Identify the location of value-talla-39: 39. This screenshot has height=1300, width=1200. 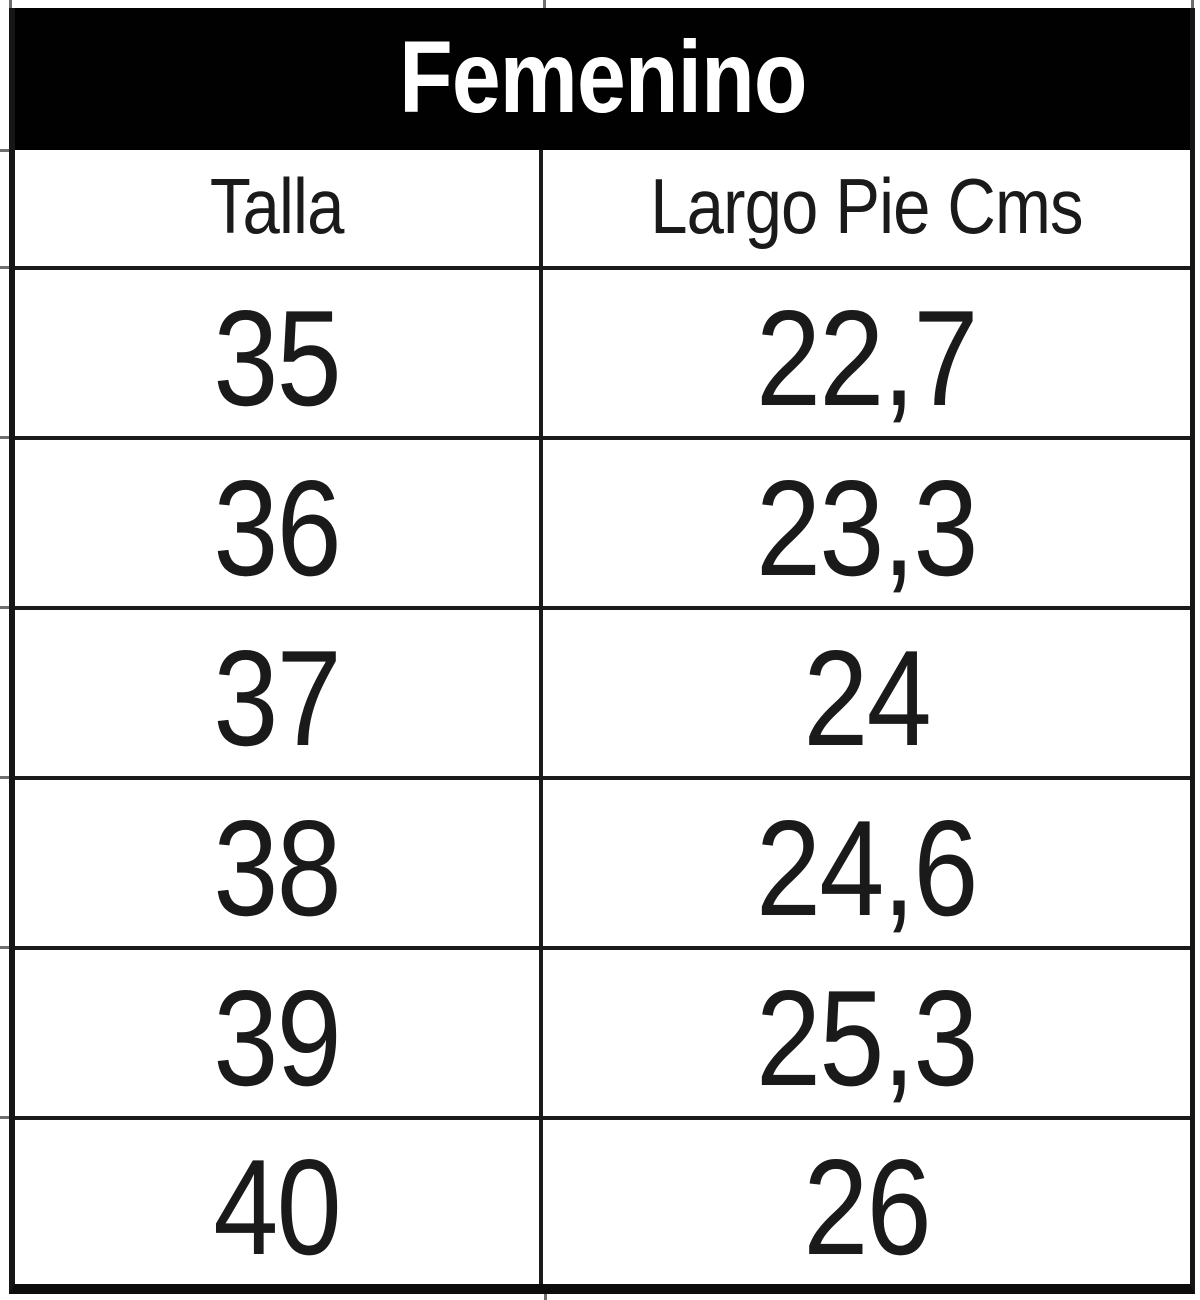
(277, 1038).